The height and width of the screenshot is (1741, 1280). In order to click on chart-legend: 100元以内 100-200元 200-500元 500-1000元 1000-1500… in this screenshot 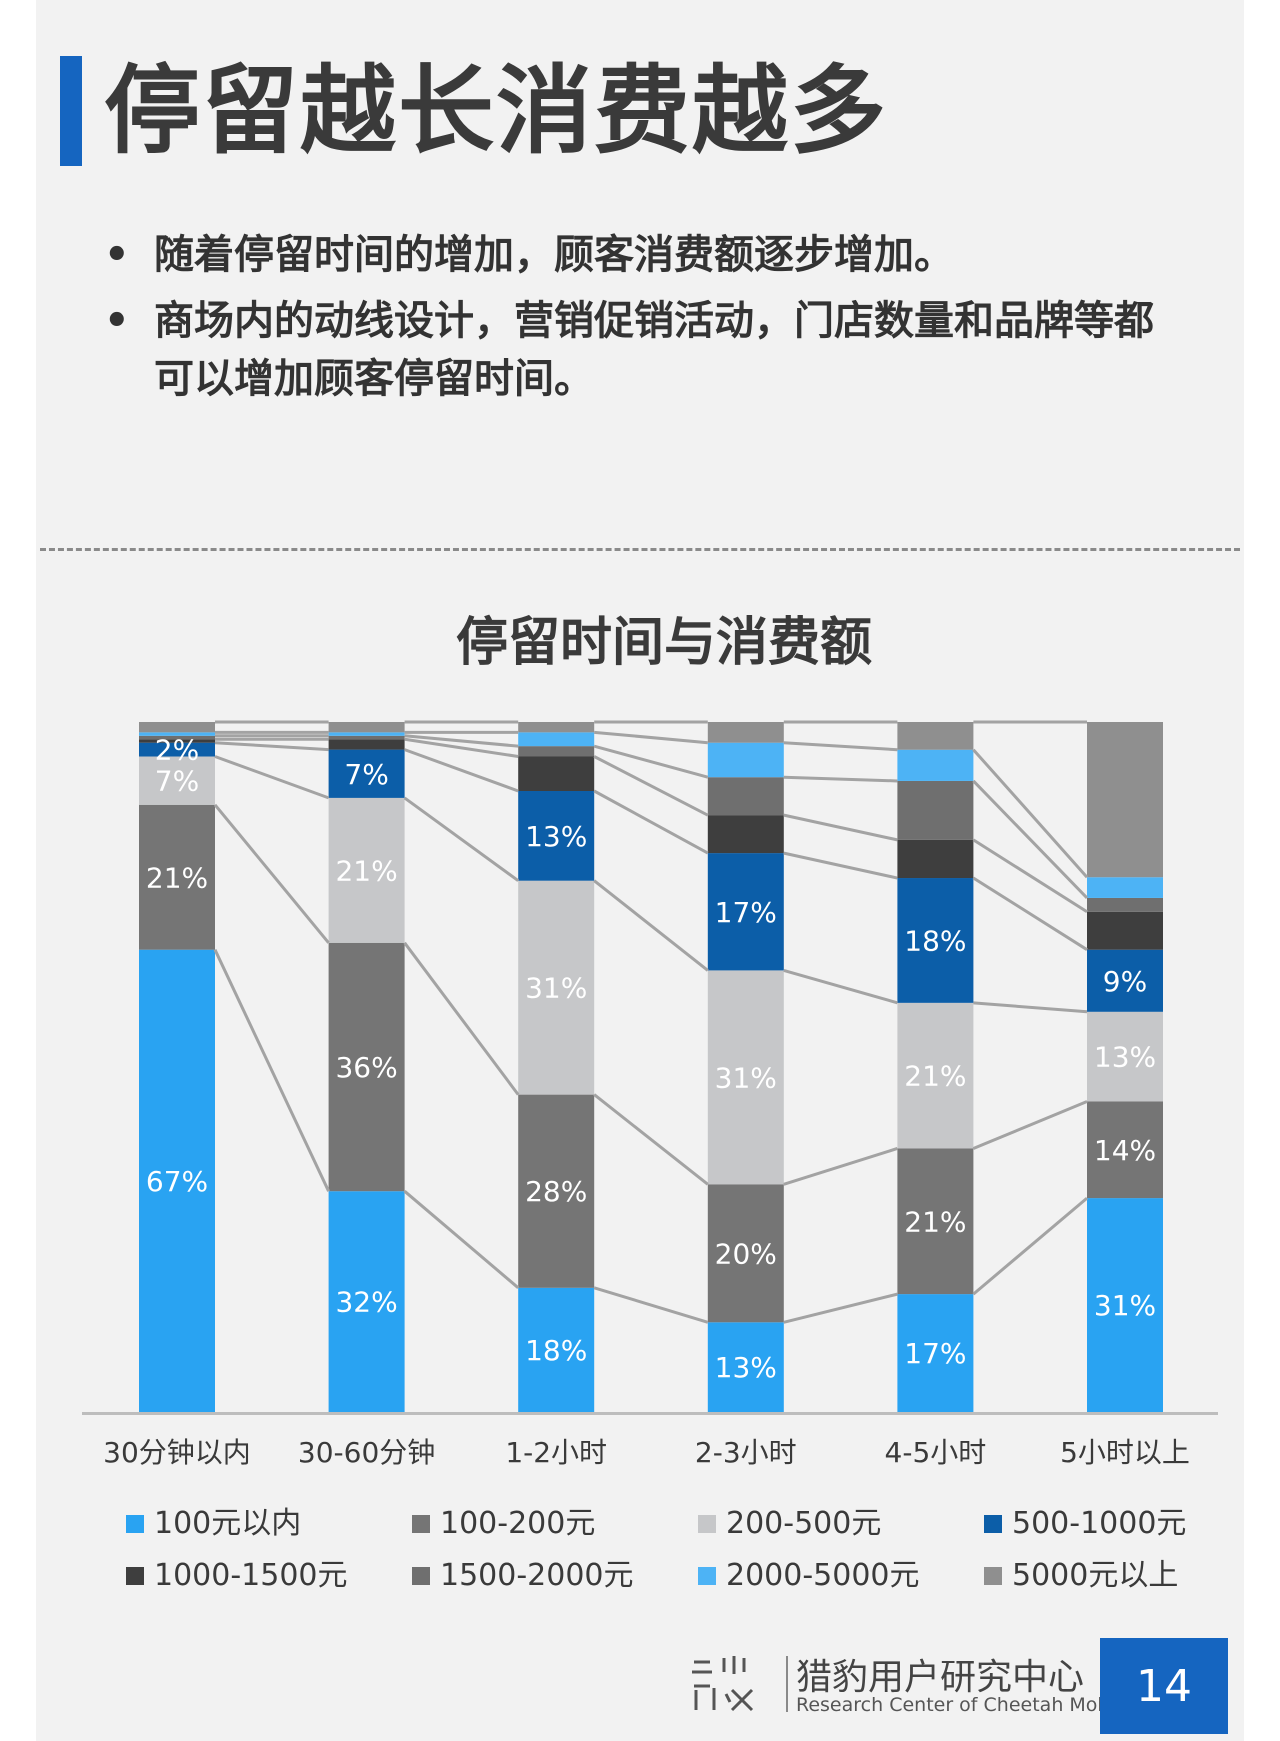, I will do `click(676, 1550)`.